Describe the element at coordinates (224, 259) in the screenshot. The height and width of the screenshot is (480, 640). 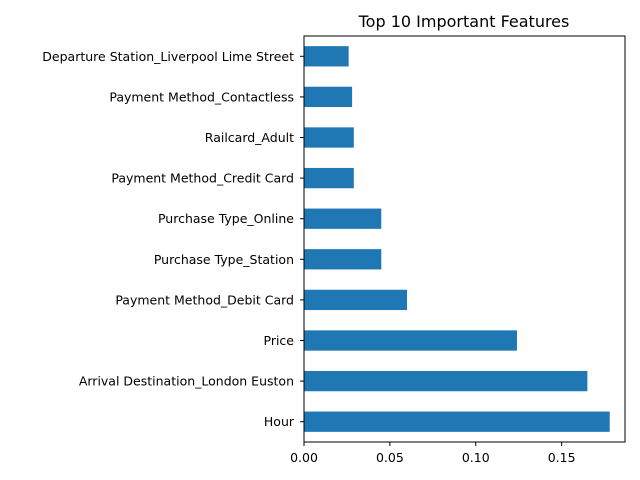
I see `y-tick-label: Purchase Type_Station` at that location.